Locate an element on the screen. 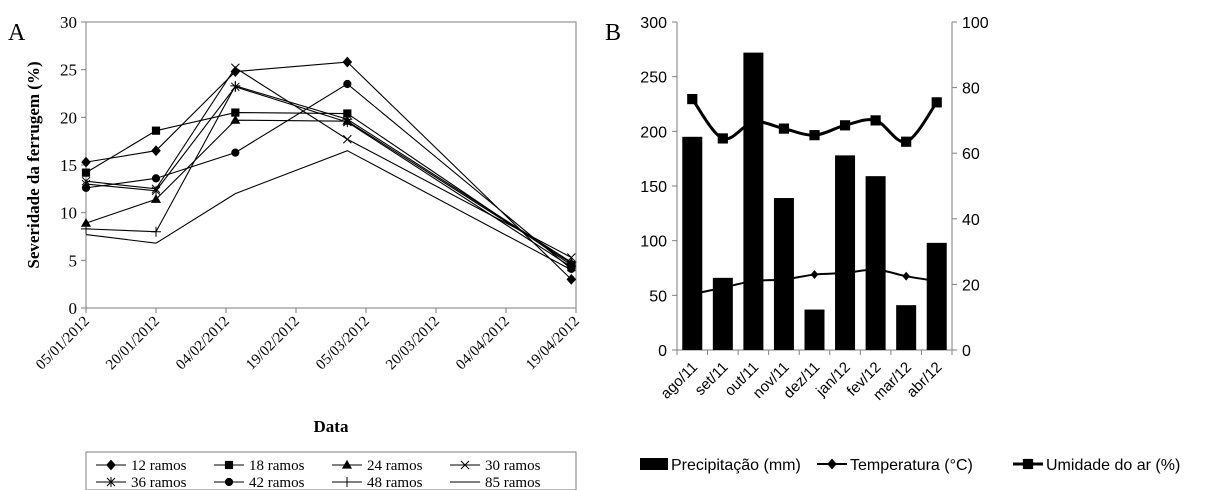 This screenshot has height=490, width=1213. y-tick-label-b-right: 80 is located at coordinates (971, 89).